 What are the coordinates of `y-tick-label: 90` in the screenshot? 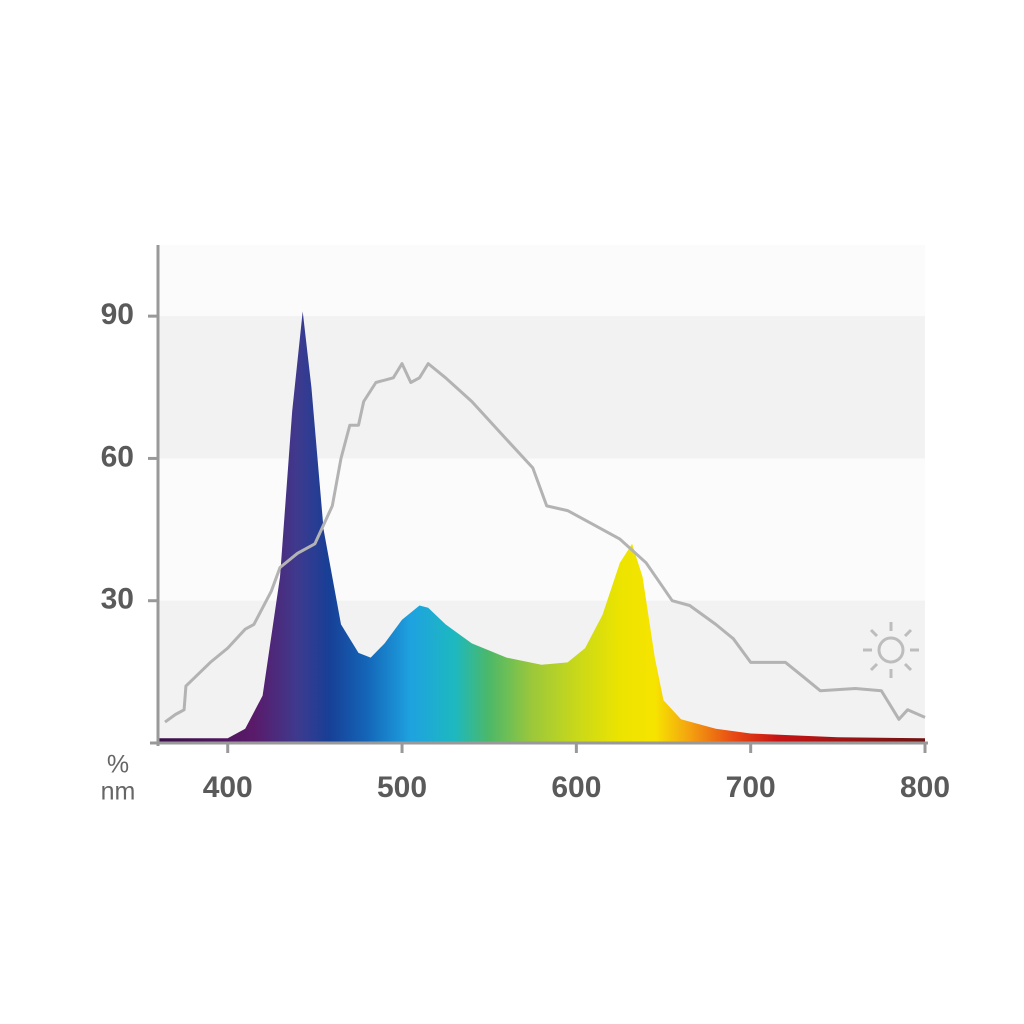 It's located at (117, 314).